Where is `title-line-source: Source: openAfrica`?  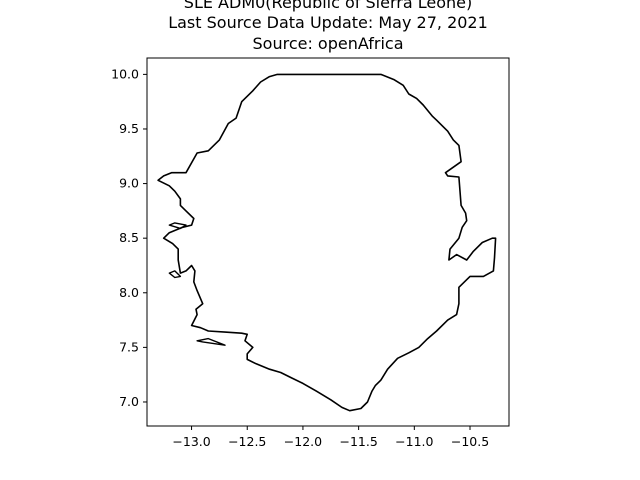 title-line-source: Source: openAfrica is located at coordinates (328, 43).